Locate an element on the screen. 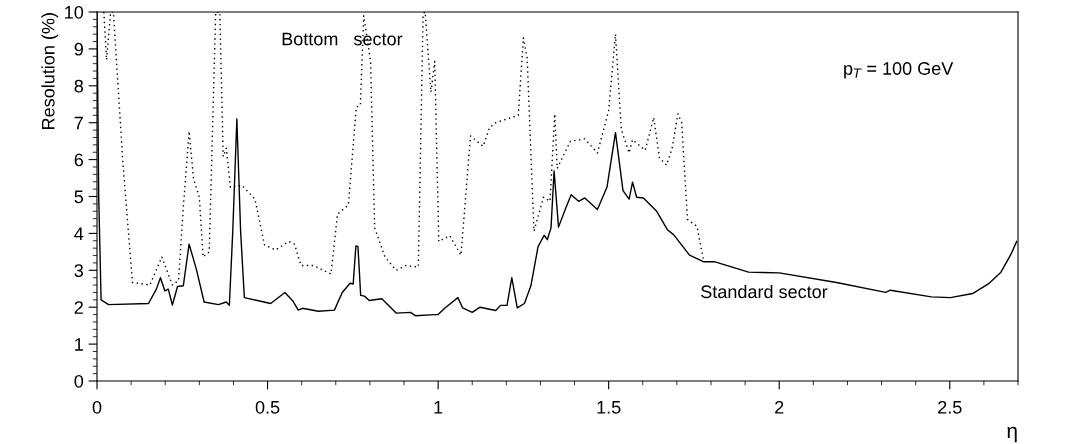 The image size is (1068, 444). y-axis-title: Resolution (%) is located at coordinates (50, 71).